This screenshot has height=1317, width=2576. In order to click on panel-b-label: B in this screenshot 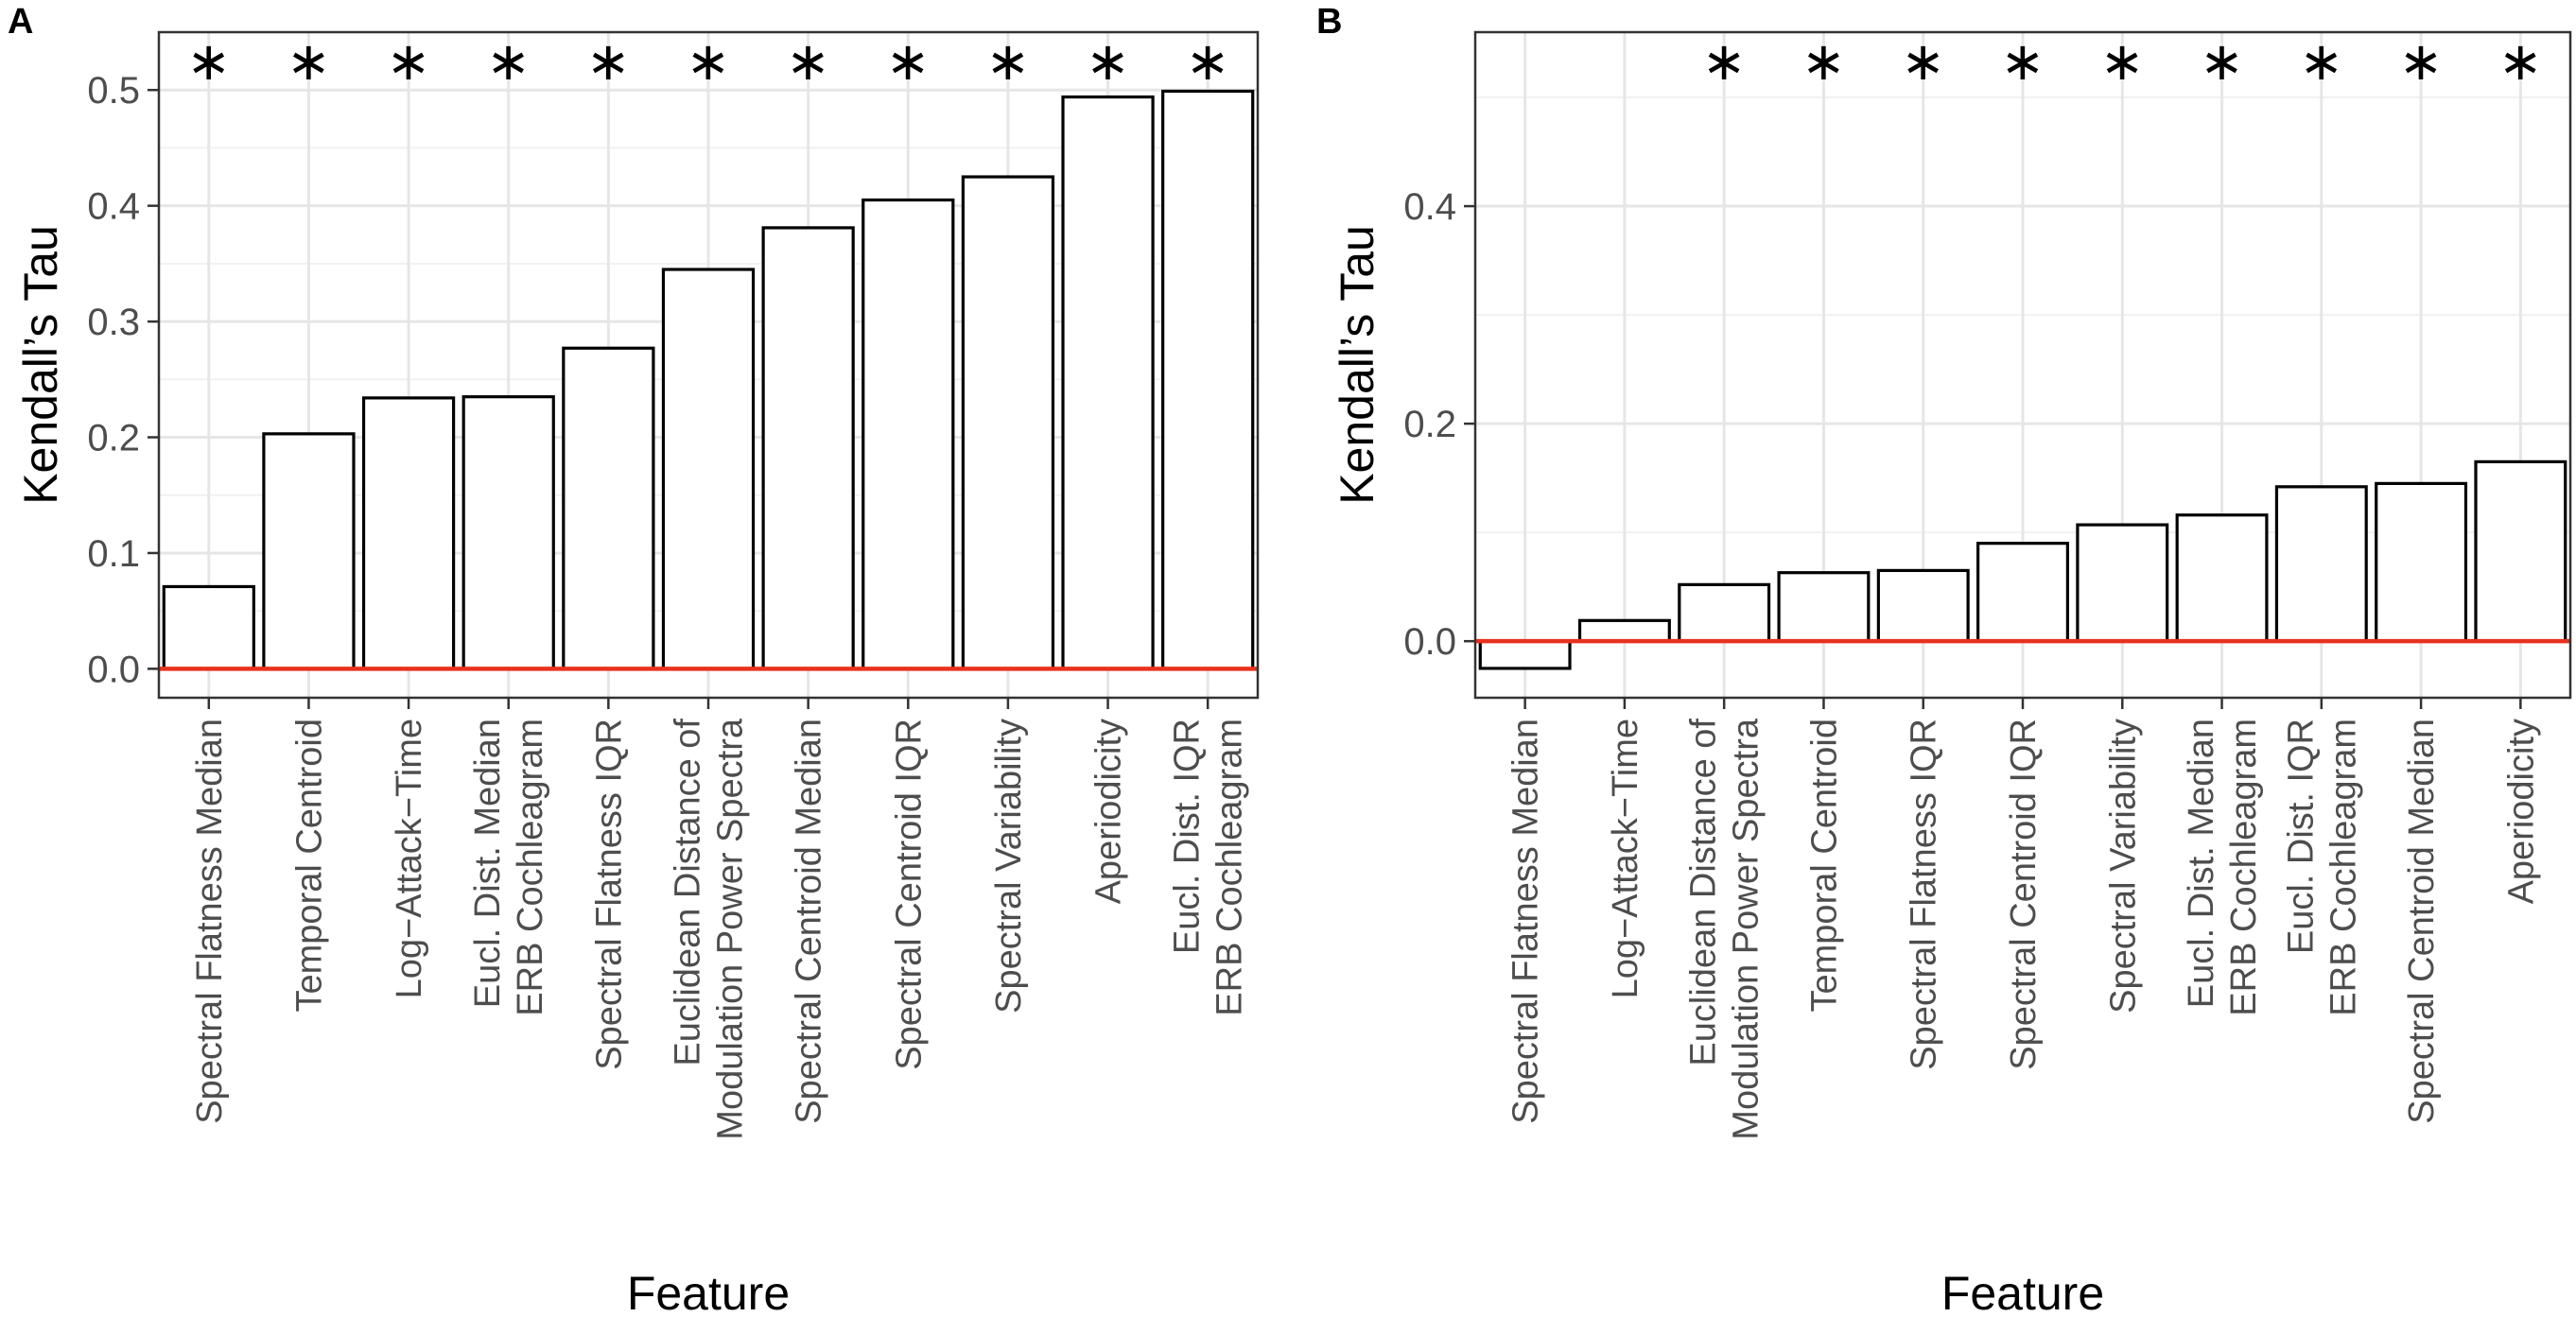, I will do `click(1329, 22)`.